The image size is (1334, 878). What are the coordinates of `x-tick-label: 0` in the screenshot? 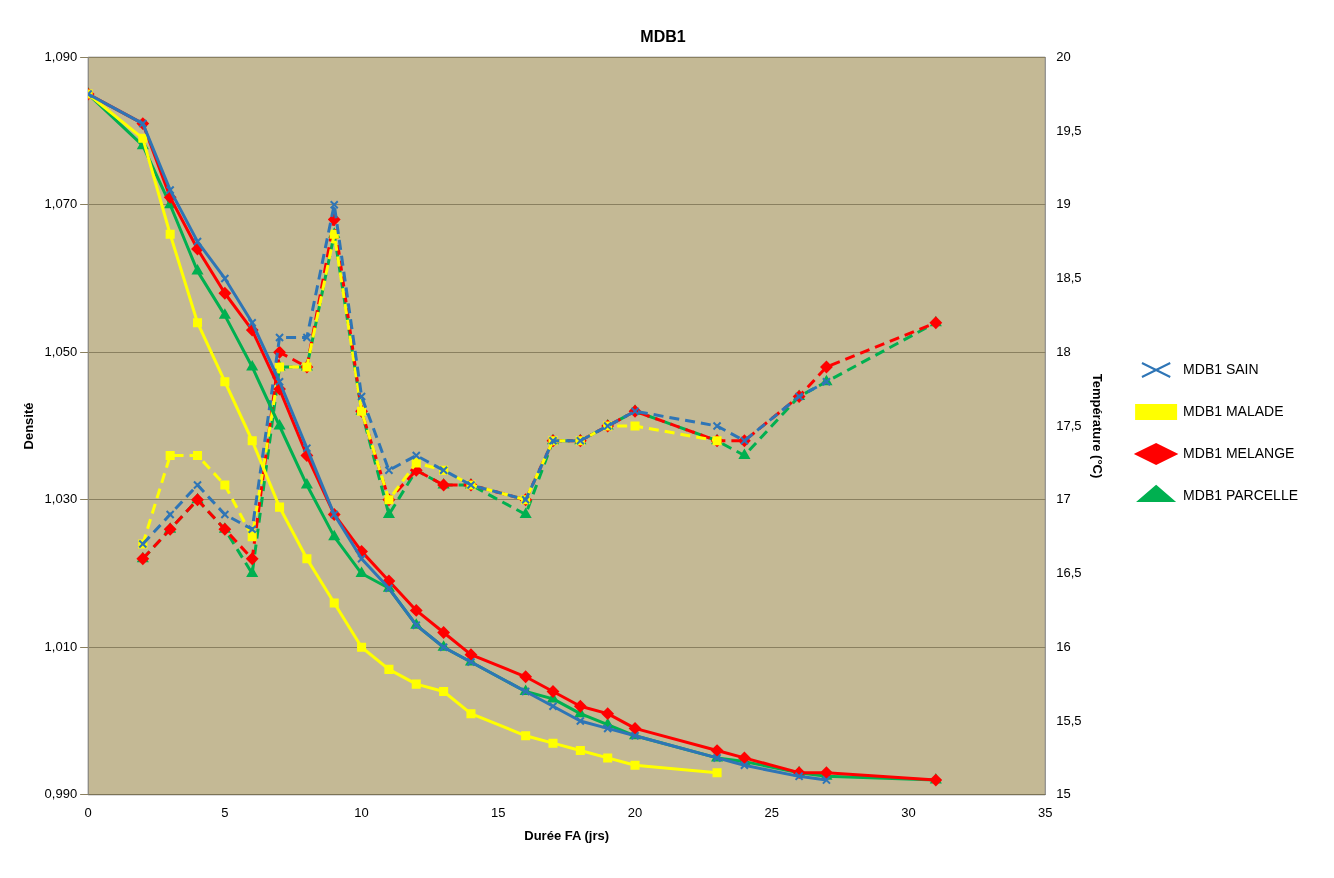 It's located at (88, 813).